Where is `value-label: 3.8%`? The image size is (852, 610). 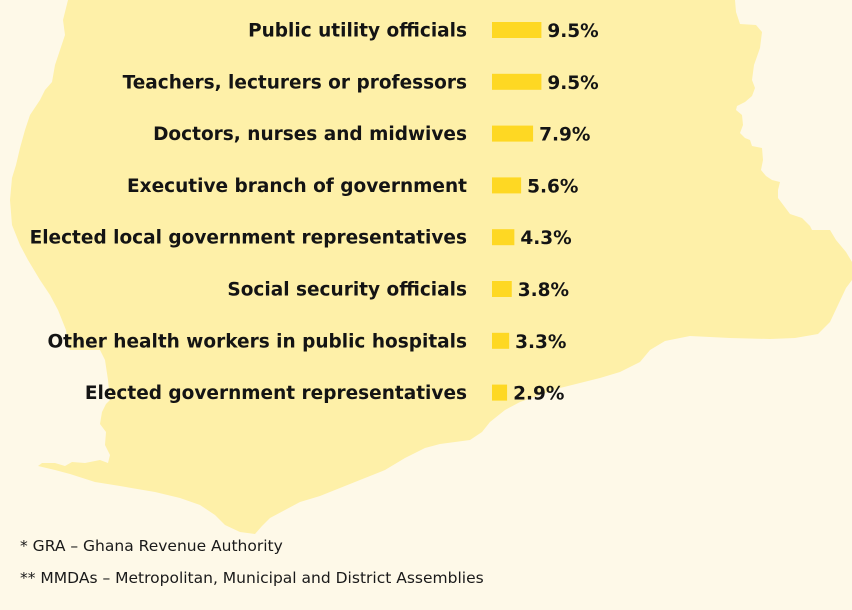 value-label: 3.8% is located at coordinates (543, 290).